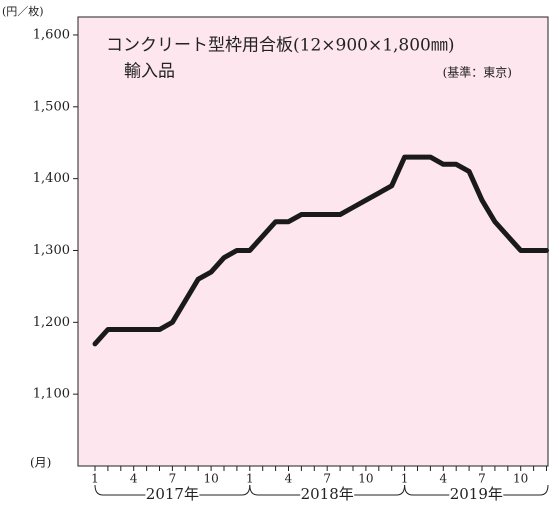 The width and height of the screenshot is (554, 507). Describe the element at coordinates (172, 494) in the screenshot. I see `year-label: 2017年` at that location.